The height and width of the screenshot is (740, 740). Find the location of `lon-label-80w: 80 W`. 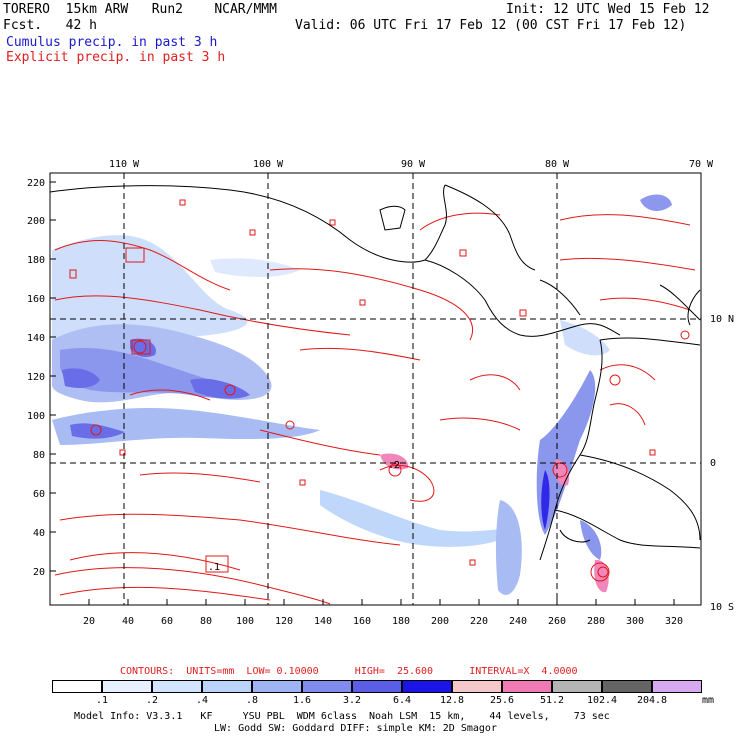

lon-label-80w: 80 W is located at coordinates (557, 164).